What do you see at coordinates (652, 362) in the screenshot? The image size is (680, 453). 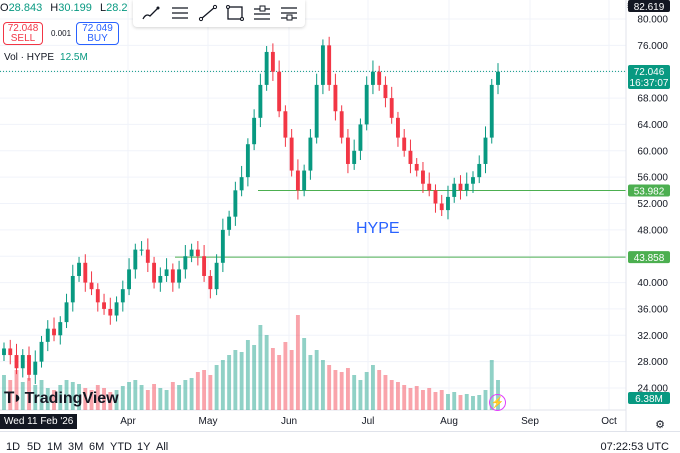 I see `y-tick-label: 28.000` at bounding box center [652, 362].